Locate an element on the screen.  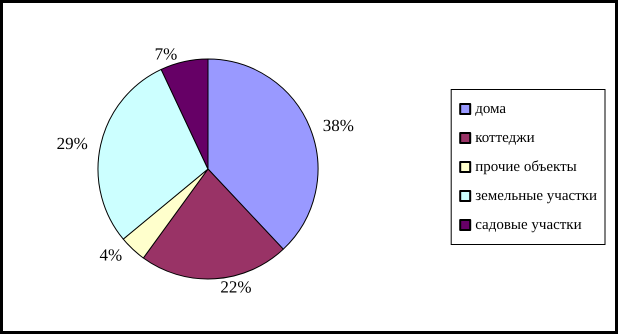
data-label: 4% is located at coordinates (111, 255).